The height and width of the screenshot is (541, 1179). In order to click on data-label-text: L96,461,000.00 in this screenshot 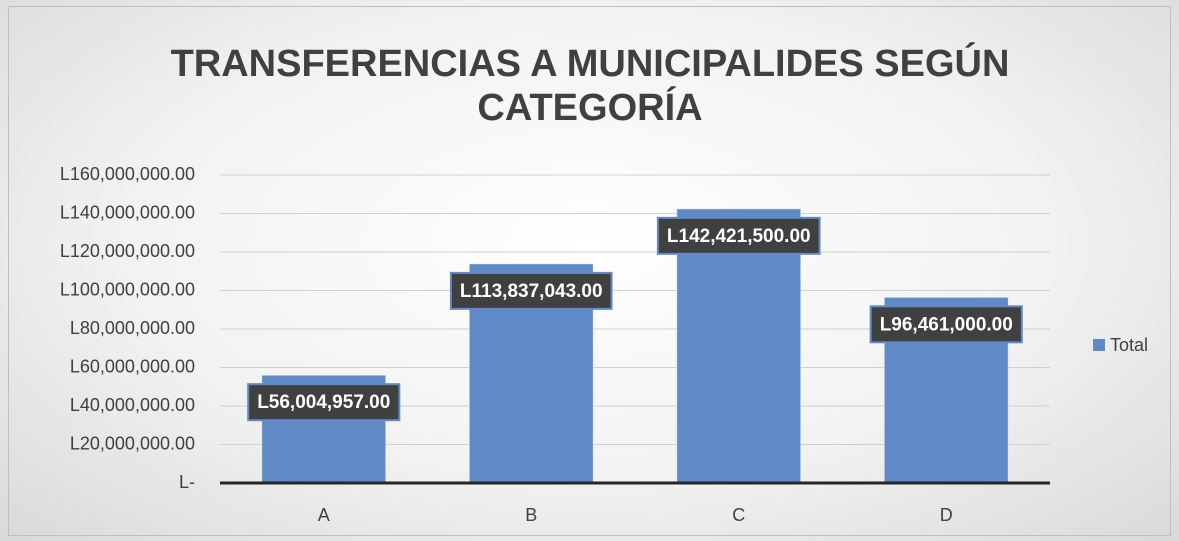, I will do `click(946, 324)`.